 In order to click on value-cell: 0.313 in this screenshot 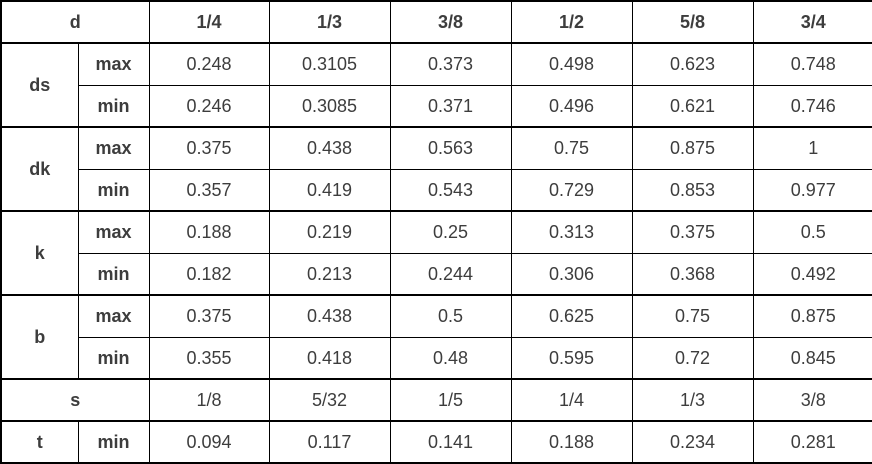, I will do `click(571, 232)`.